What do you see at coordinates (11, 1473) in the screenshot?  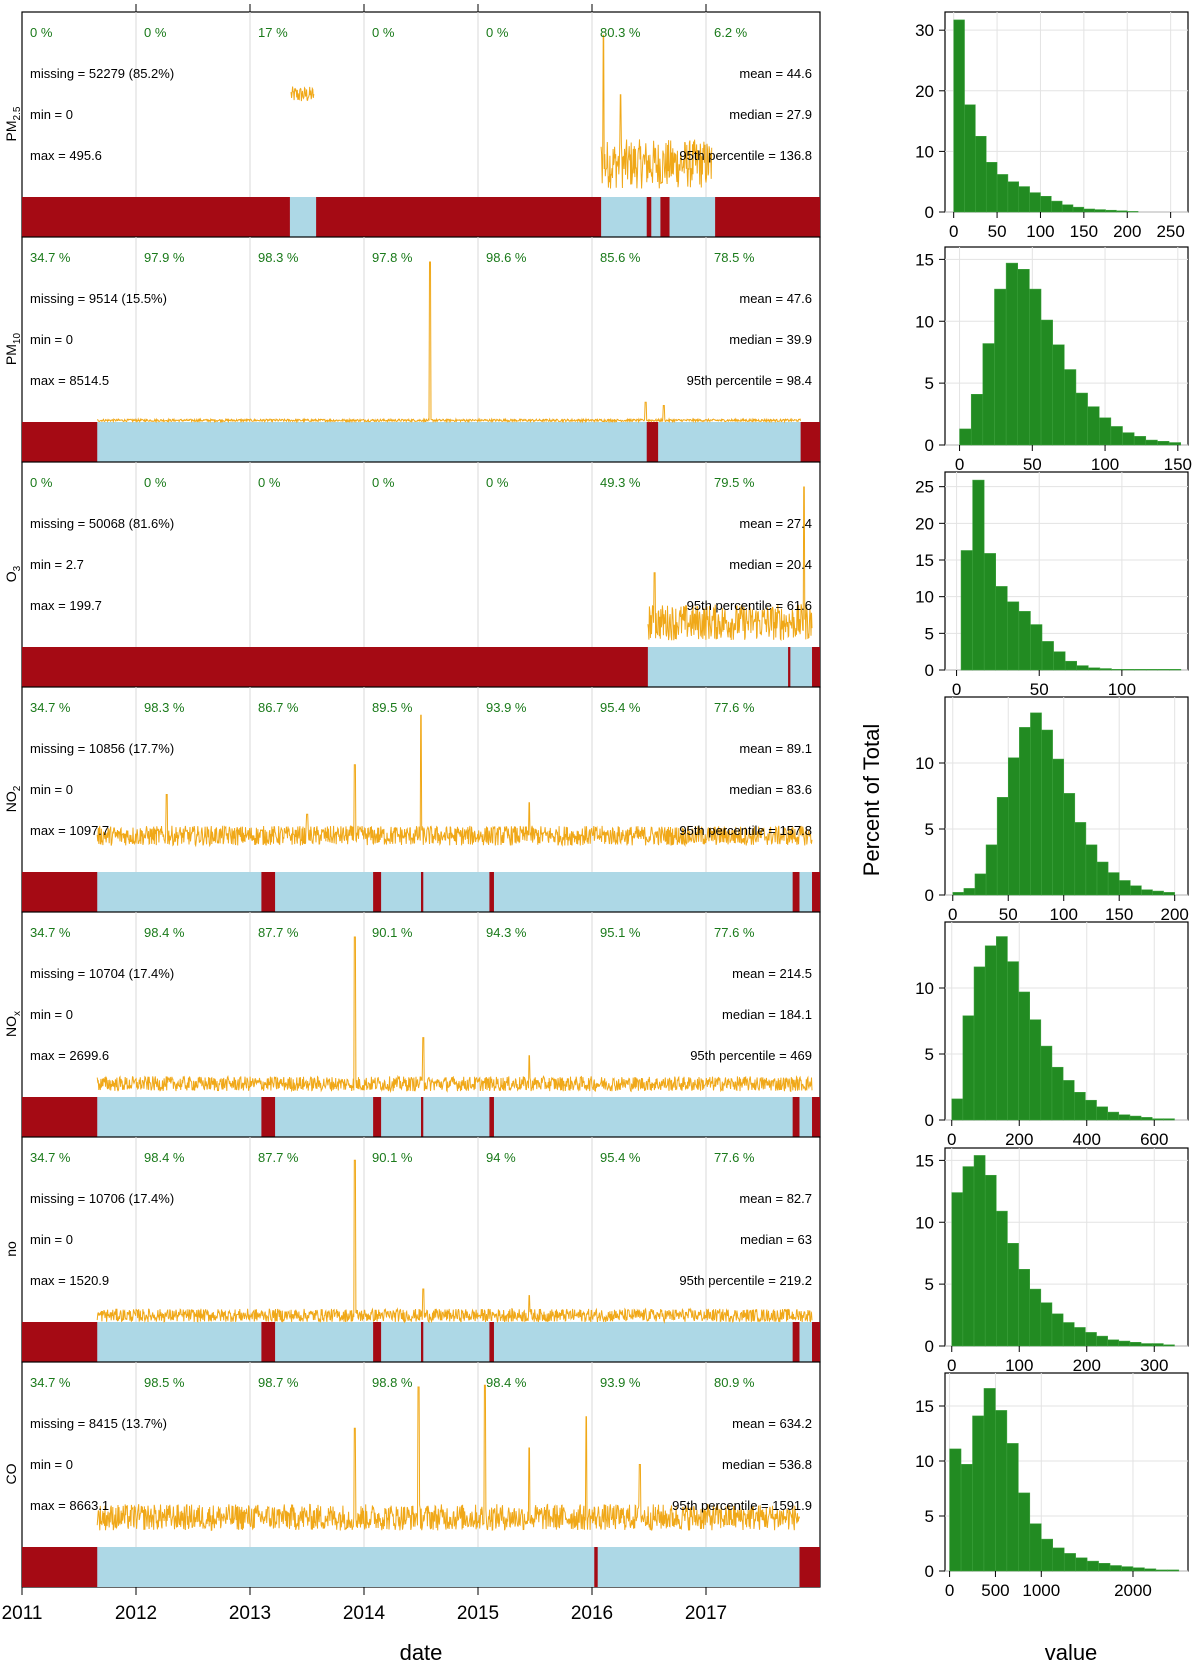 I see `pollutant-name: CO` at bounding box center [11, 1473].